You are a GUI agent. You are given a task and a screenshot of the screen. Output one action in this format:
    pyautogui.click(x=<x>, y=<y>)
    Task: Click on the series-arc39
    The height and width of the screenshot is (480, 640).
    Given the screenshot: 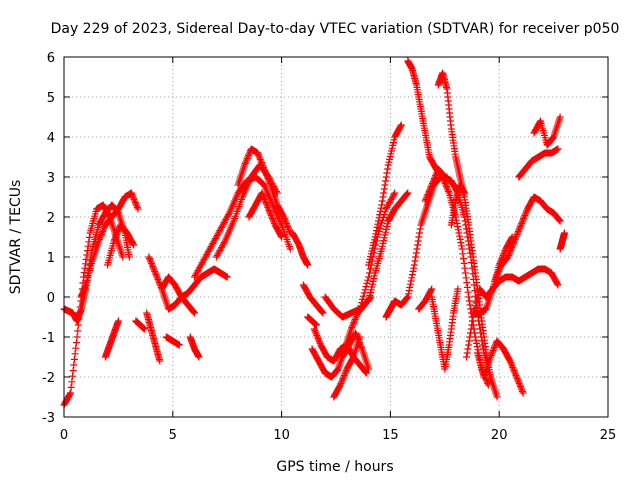 What is the action you would take?
    pyautogui.click(x=562, y=241)
    